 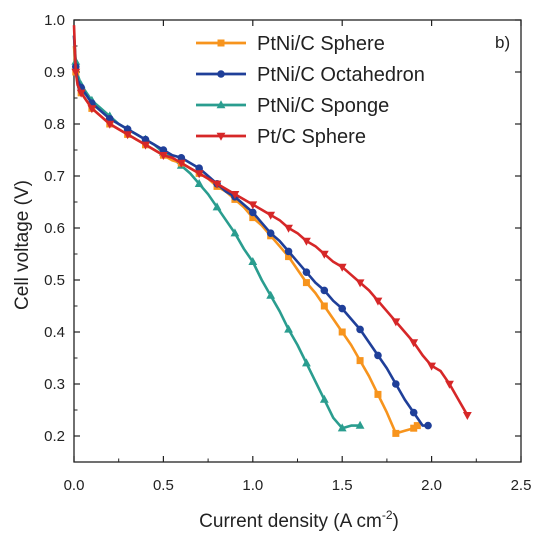 What do you see at coordinates (341, 75) in the screenshot?
I see `legend-label: PtNi/C Octahedron` at bounding box center [341, 75].